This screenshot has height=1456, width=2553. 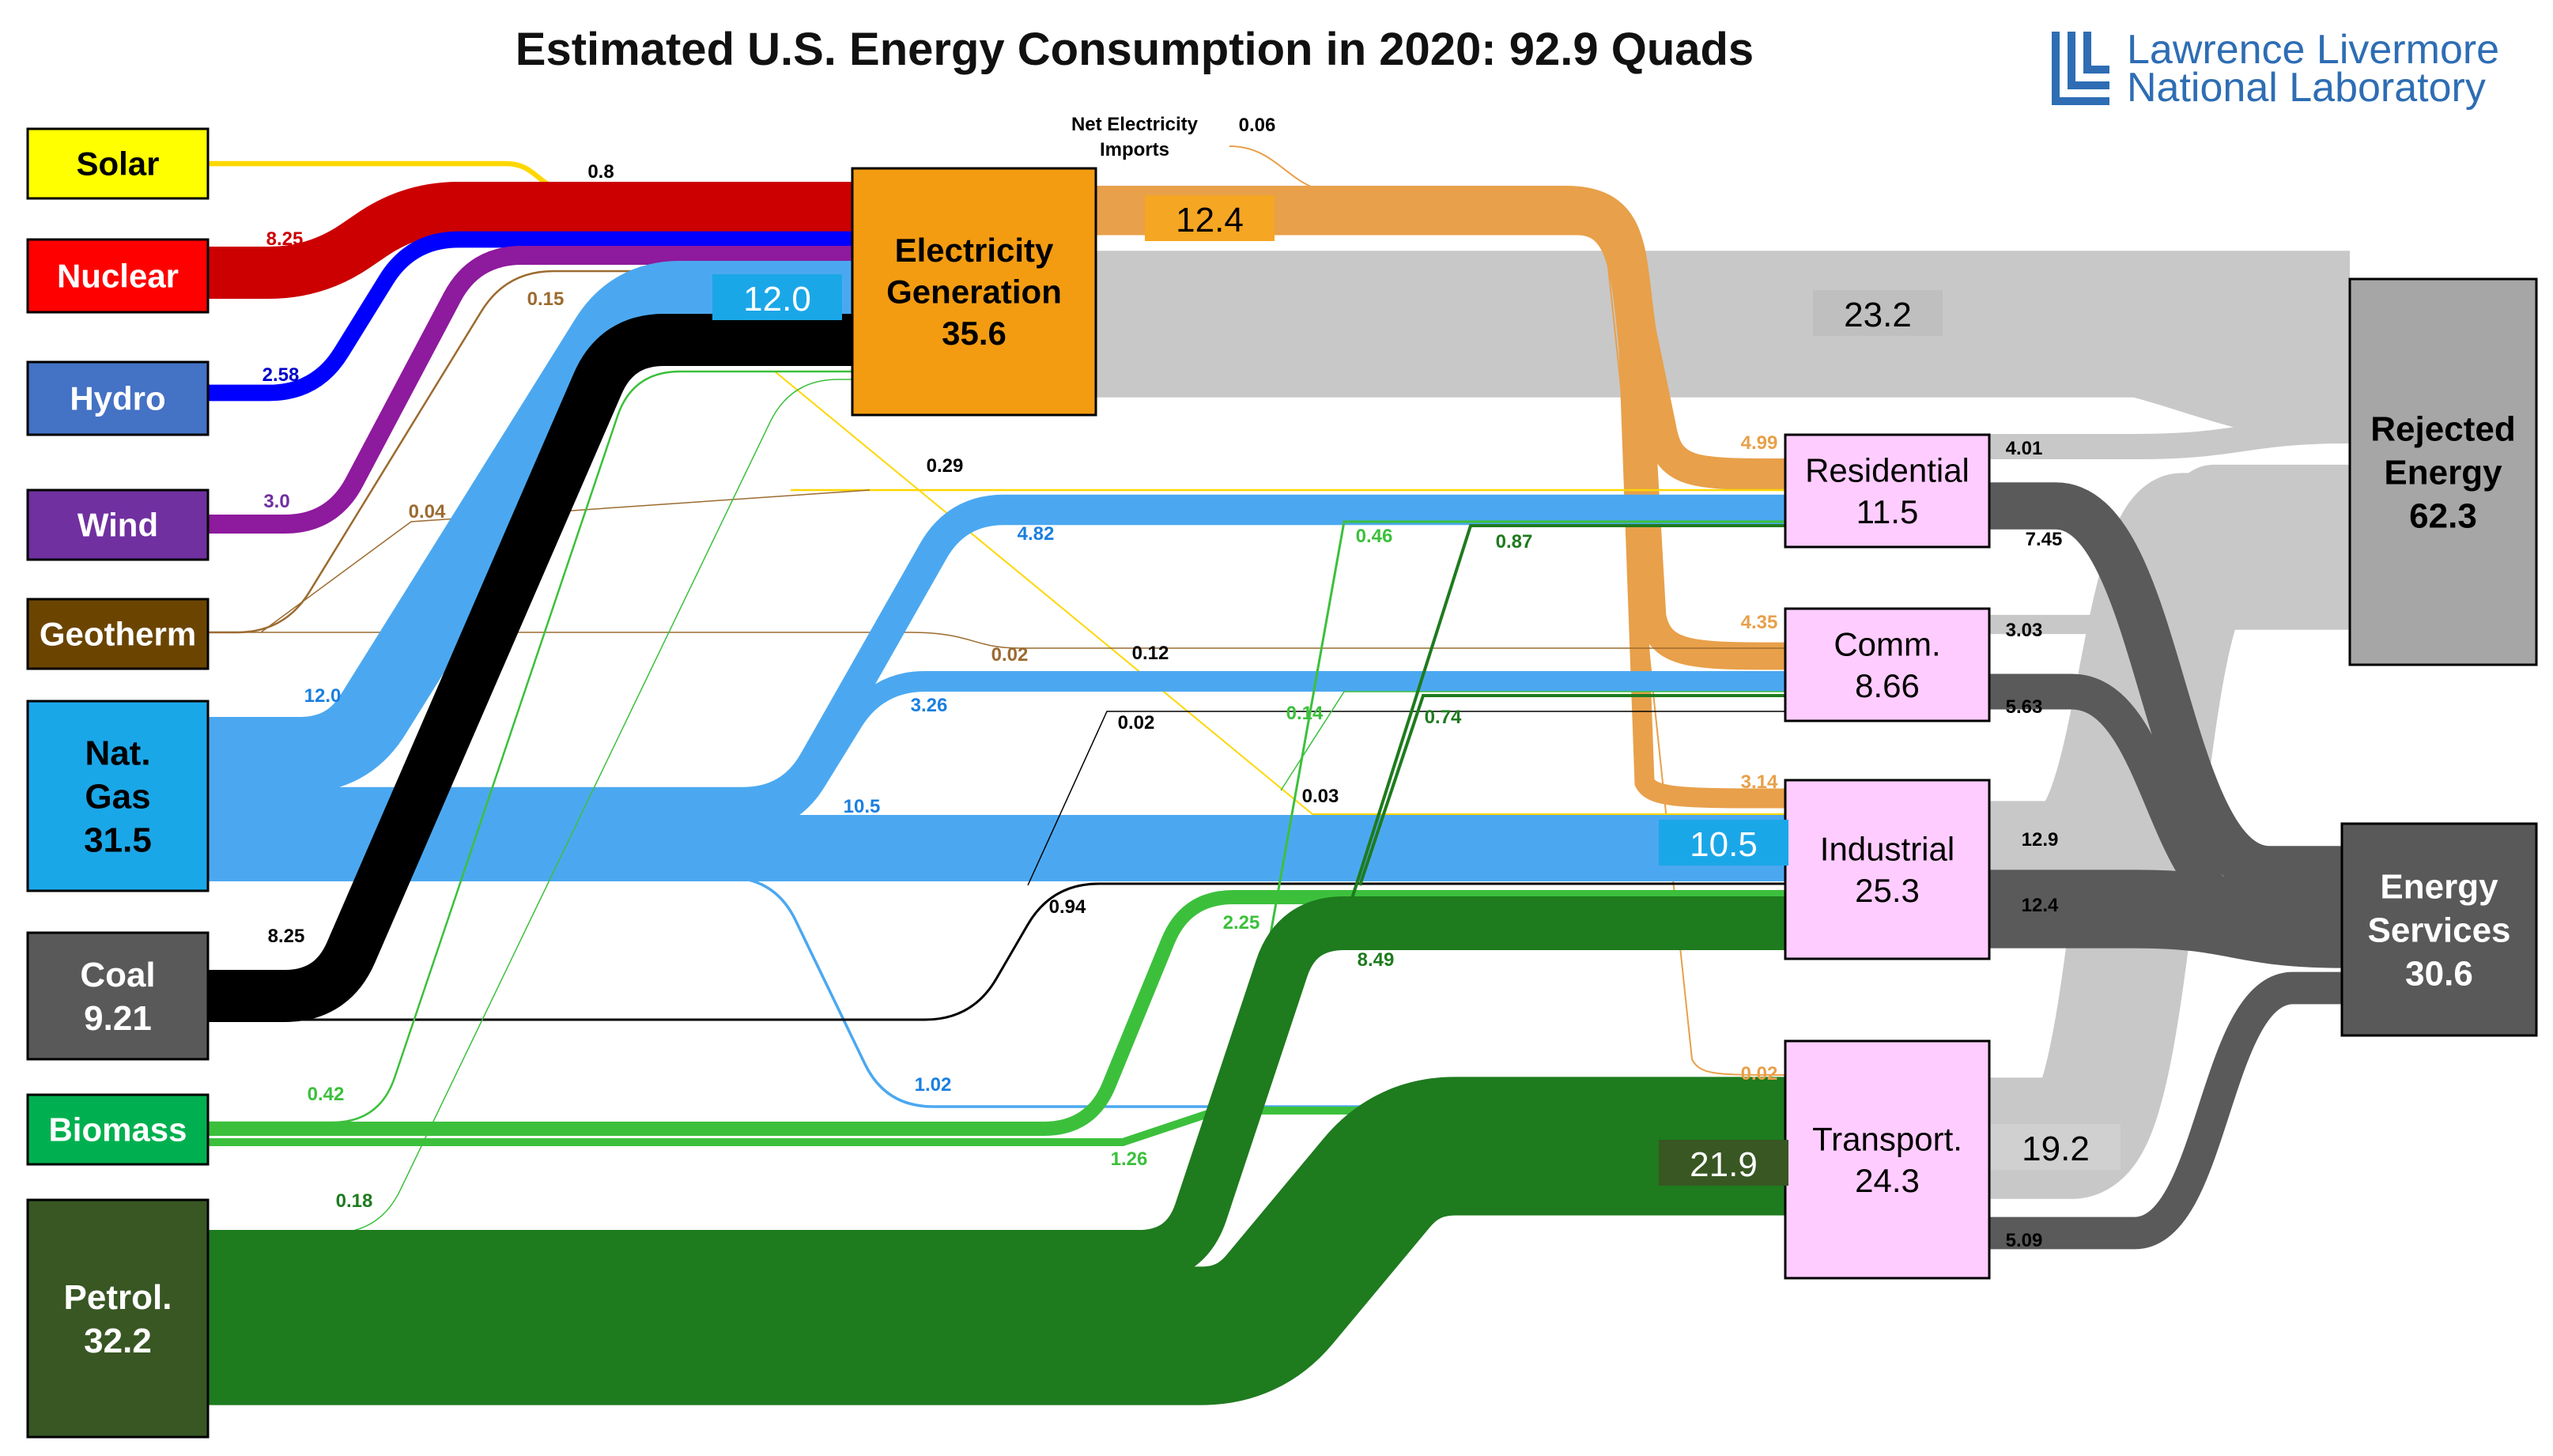 I want to click on label-solar-electricity: 0.8, so click(x=600, y=172).